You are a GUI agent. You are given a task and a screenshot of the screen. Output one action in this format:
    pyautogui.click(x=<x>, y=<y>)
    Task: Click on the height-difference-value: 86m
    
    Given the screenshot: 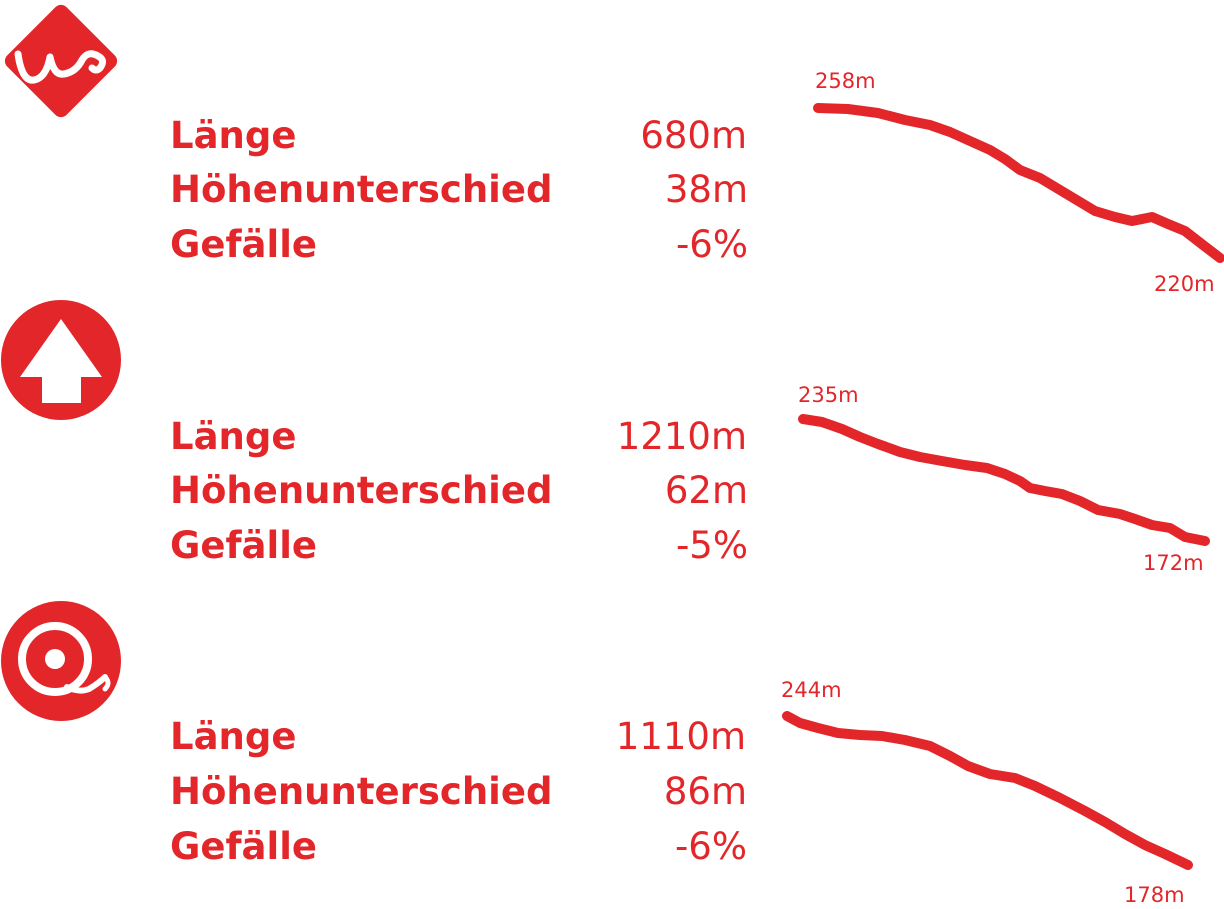 What is the action you would take?
    pyautogui.click(x=705, y=791)
    